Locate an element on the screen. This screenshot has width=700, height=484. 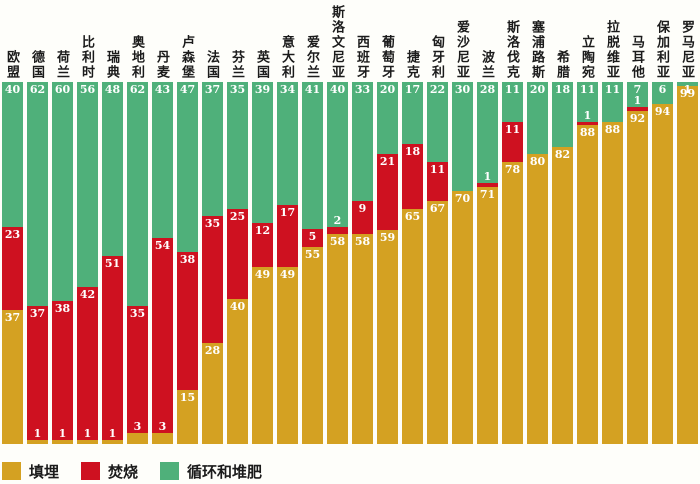
legend-swatch-recycling is located at coordinates (170, 471).